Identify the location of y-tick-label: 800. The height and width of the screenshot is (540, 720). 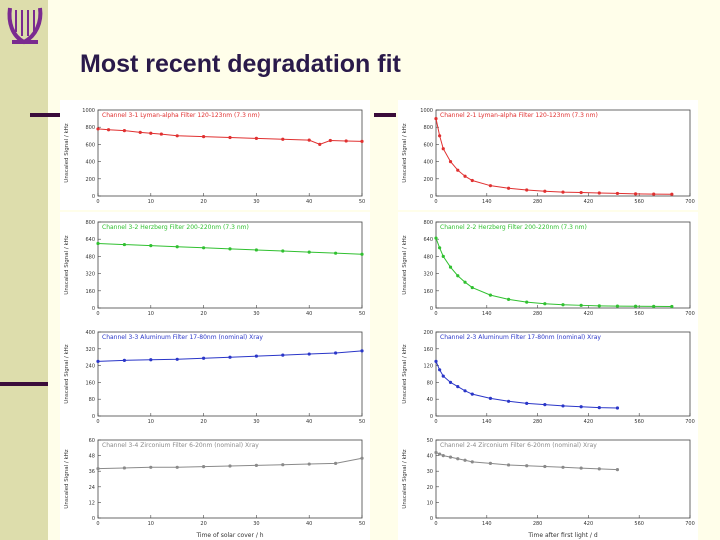
(90, 128).